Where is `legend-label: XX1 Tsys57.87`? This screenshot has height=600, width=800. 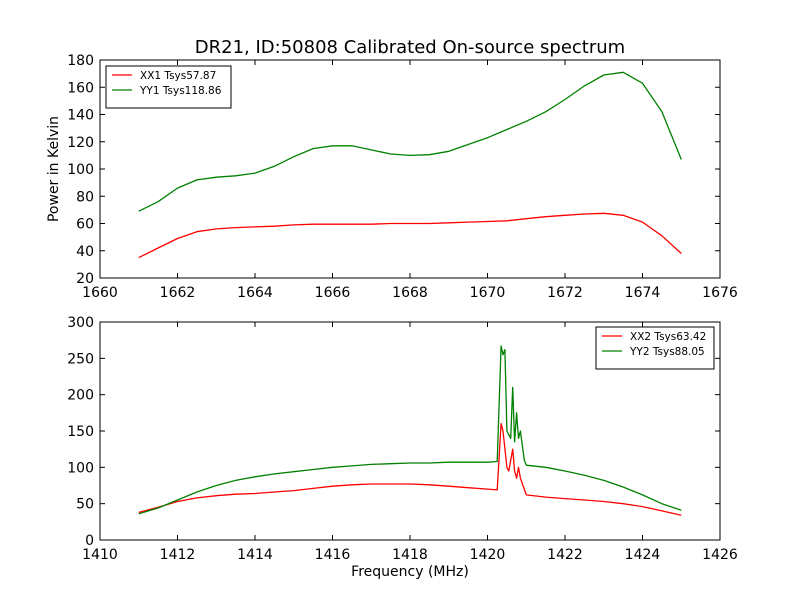 legend-label: XX1 Tsys57.87 is located at coordinates (178, 76).